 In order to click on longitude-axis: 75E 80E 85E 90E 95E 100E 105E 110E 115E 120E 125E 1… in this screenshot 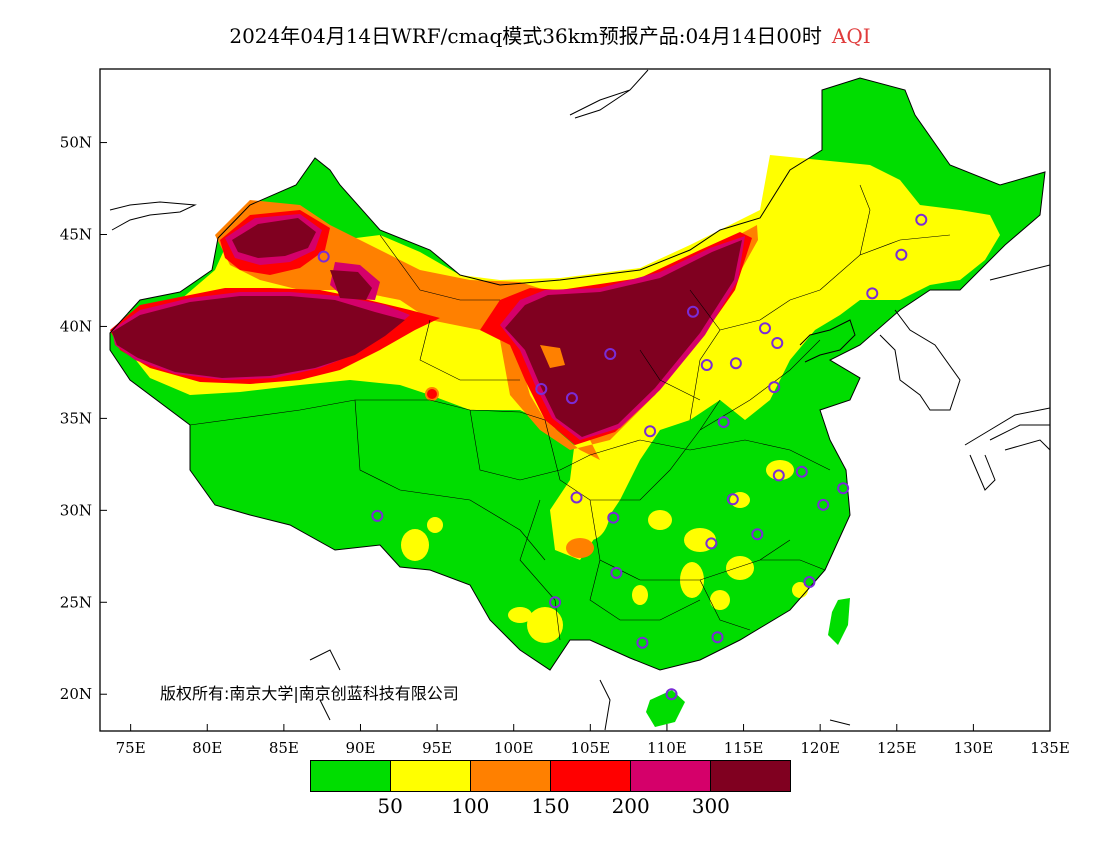, I will do `click(593, 740)`.